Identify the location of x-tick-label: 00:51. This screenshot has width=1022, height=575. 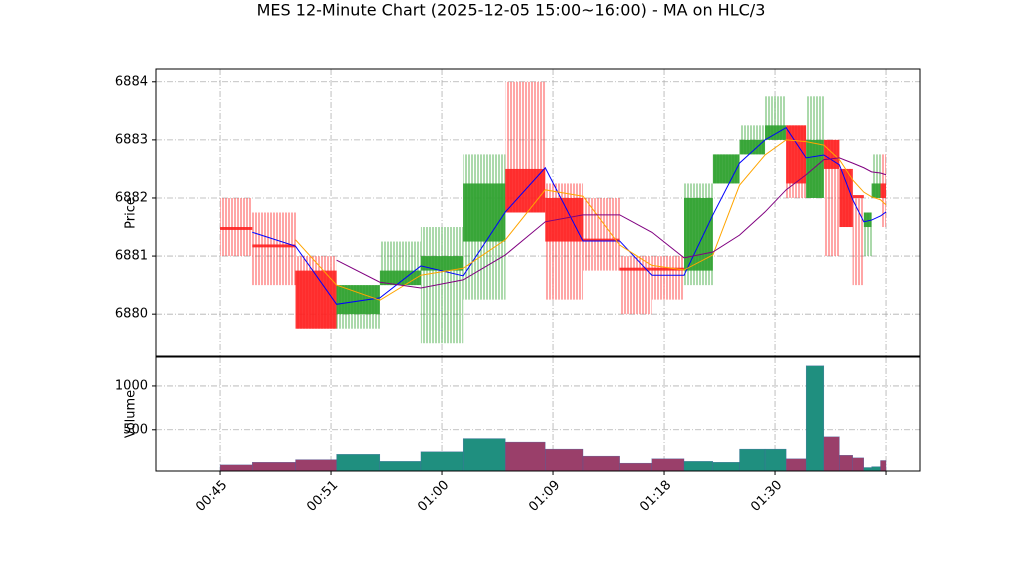
(322, 496).